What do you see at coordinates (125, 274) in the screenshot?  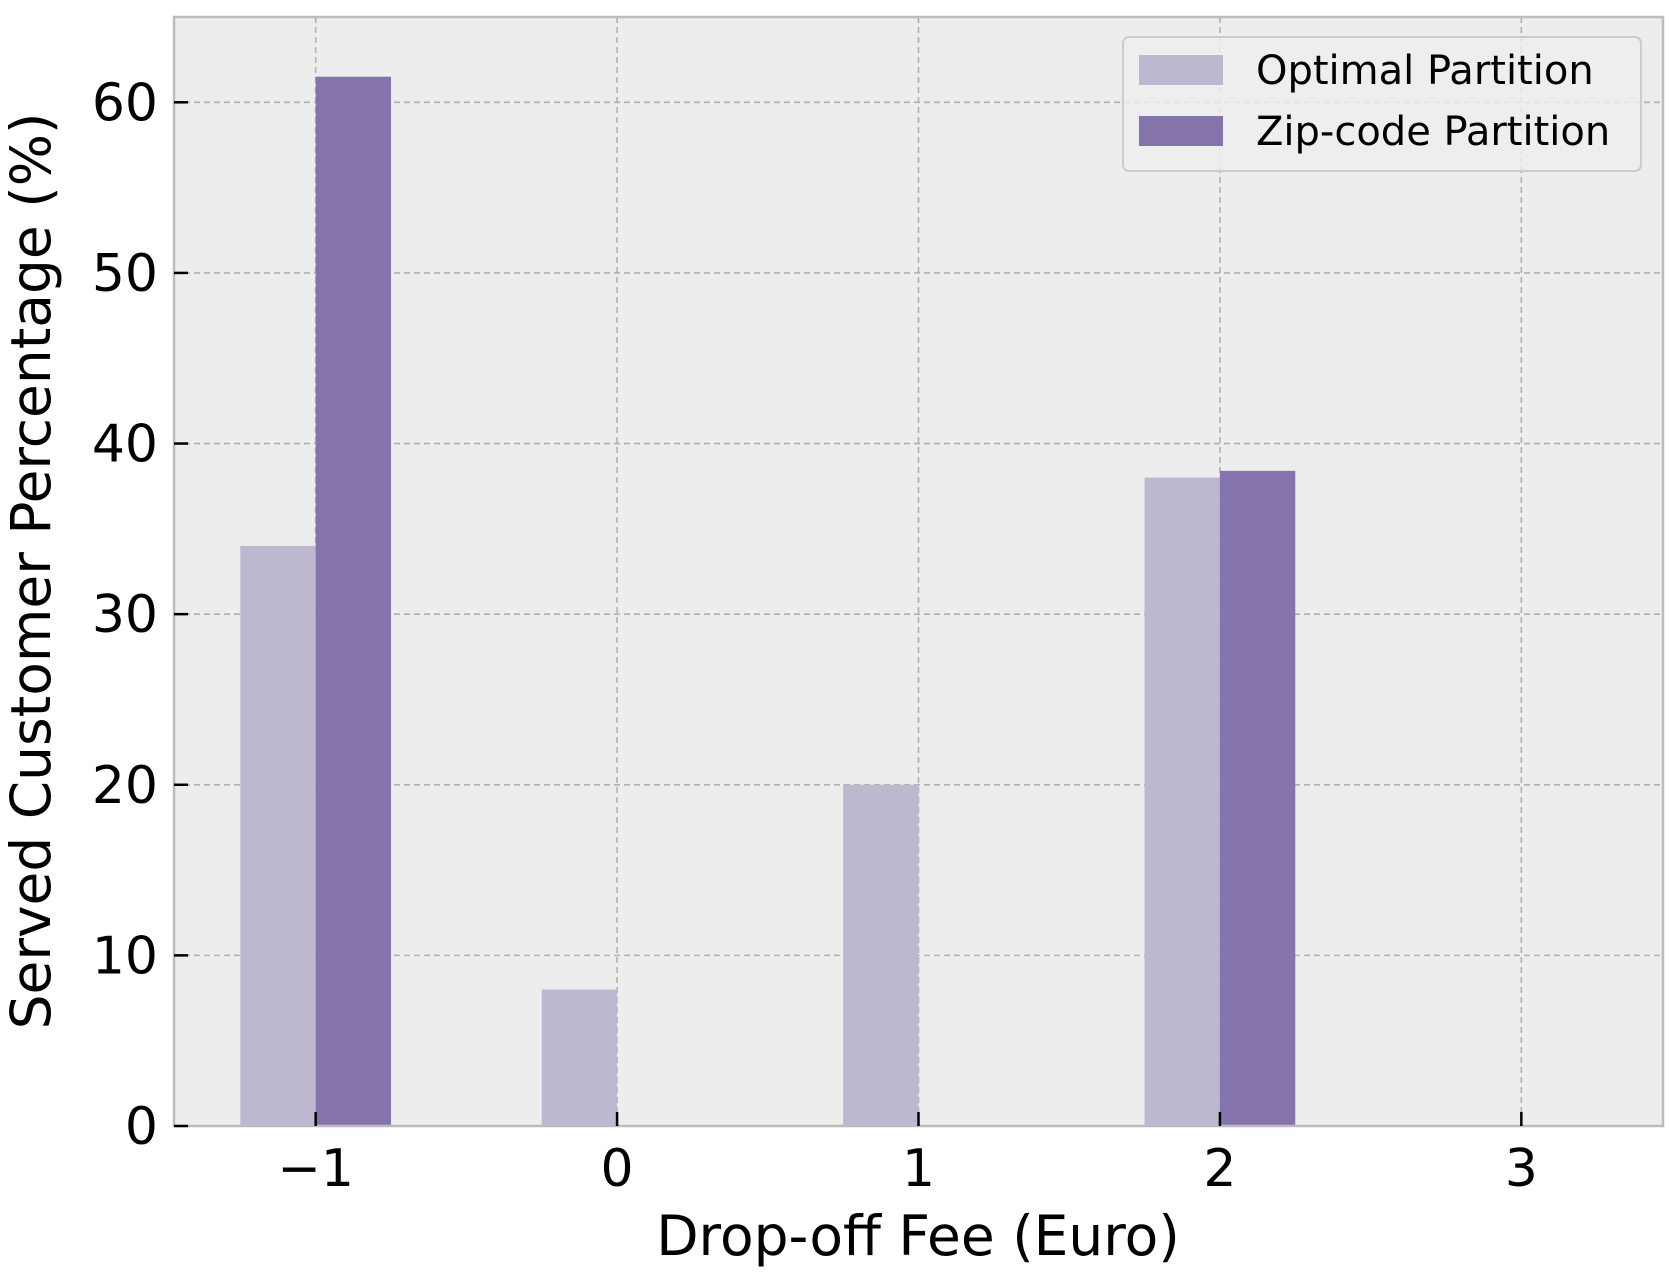 I see `y-tick-label: 50` at bounding box center [125, 274].